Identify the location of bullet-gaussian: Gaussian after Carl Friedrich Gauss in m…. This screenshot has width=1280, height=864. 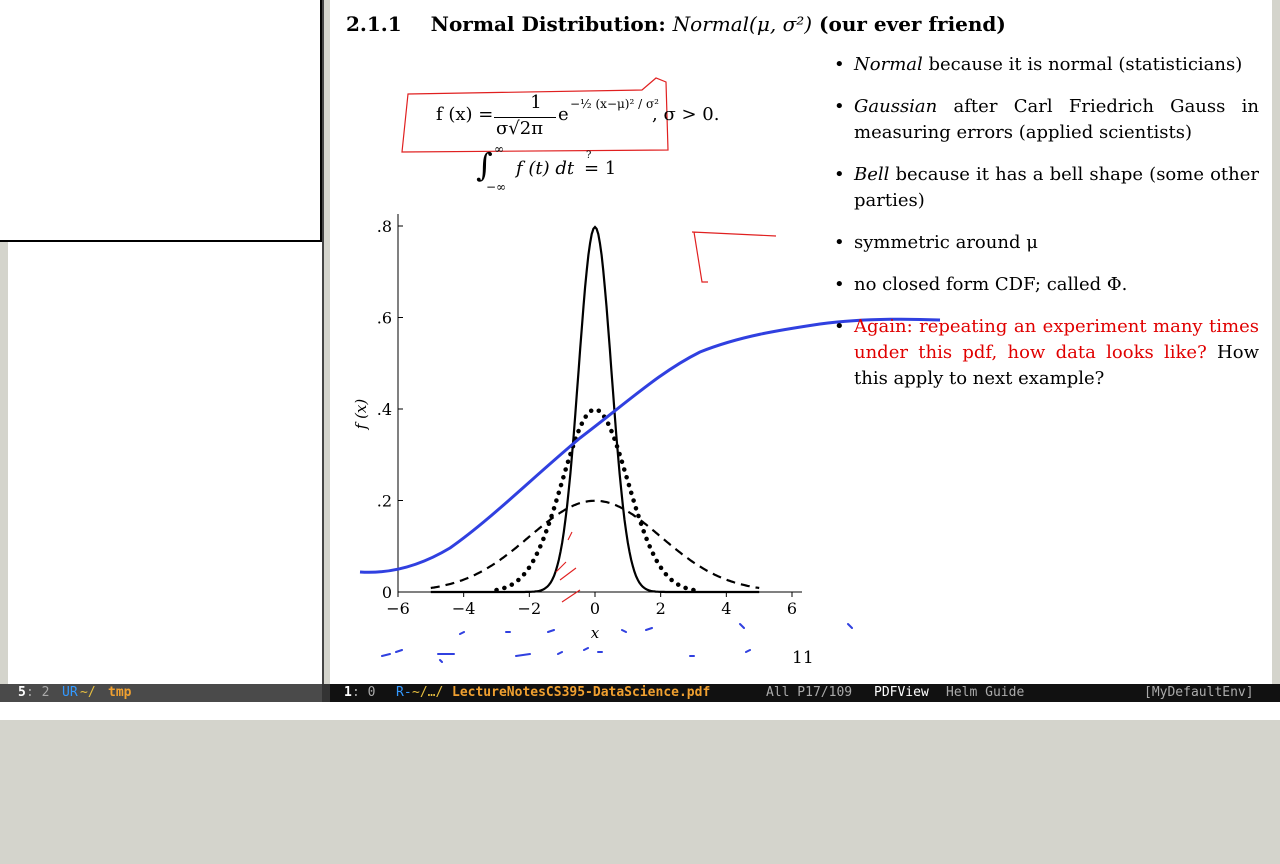
(1046, 120).